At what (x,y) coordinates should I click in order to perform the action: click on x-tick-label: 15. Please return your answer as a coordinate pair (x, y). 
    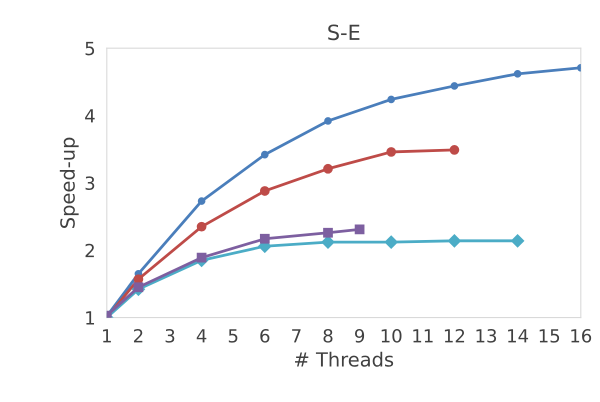
    Looking at the image, I should click on (550, 336).